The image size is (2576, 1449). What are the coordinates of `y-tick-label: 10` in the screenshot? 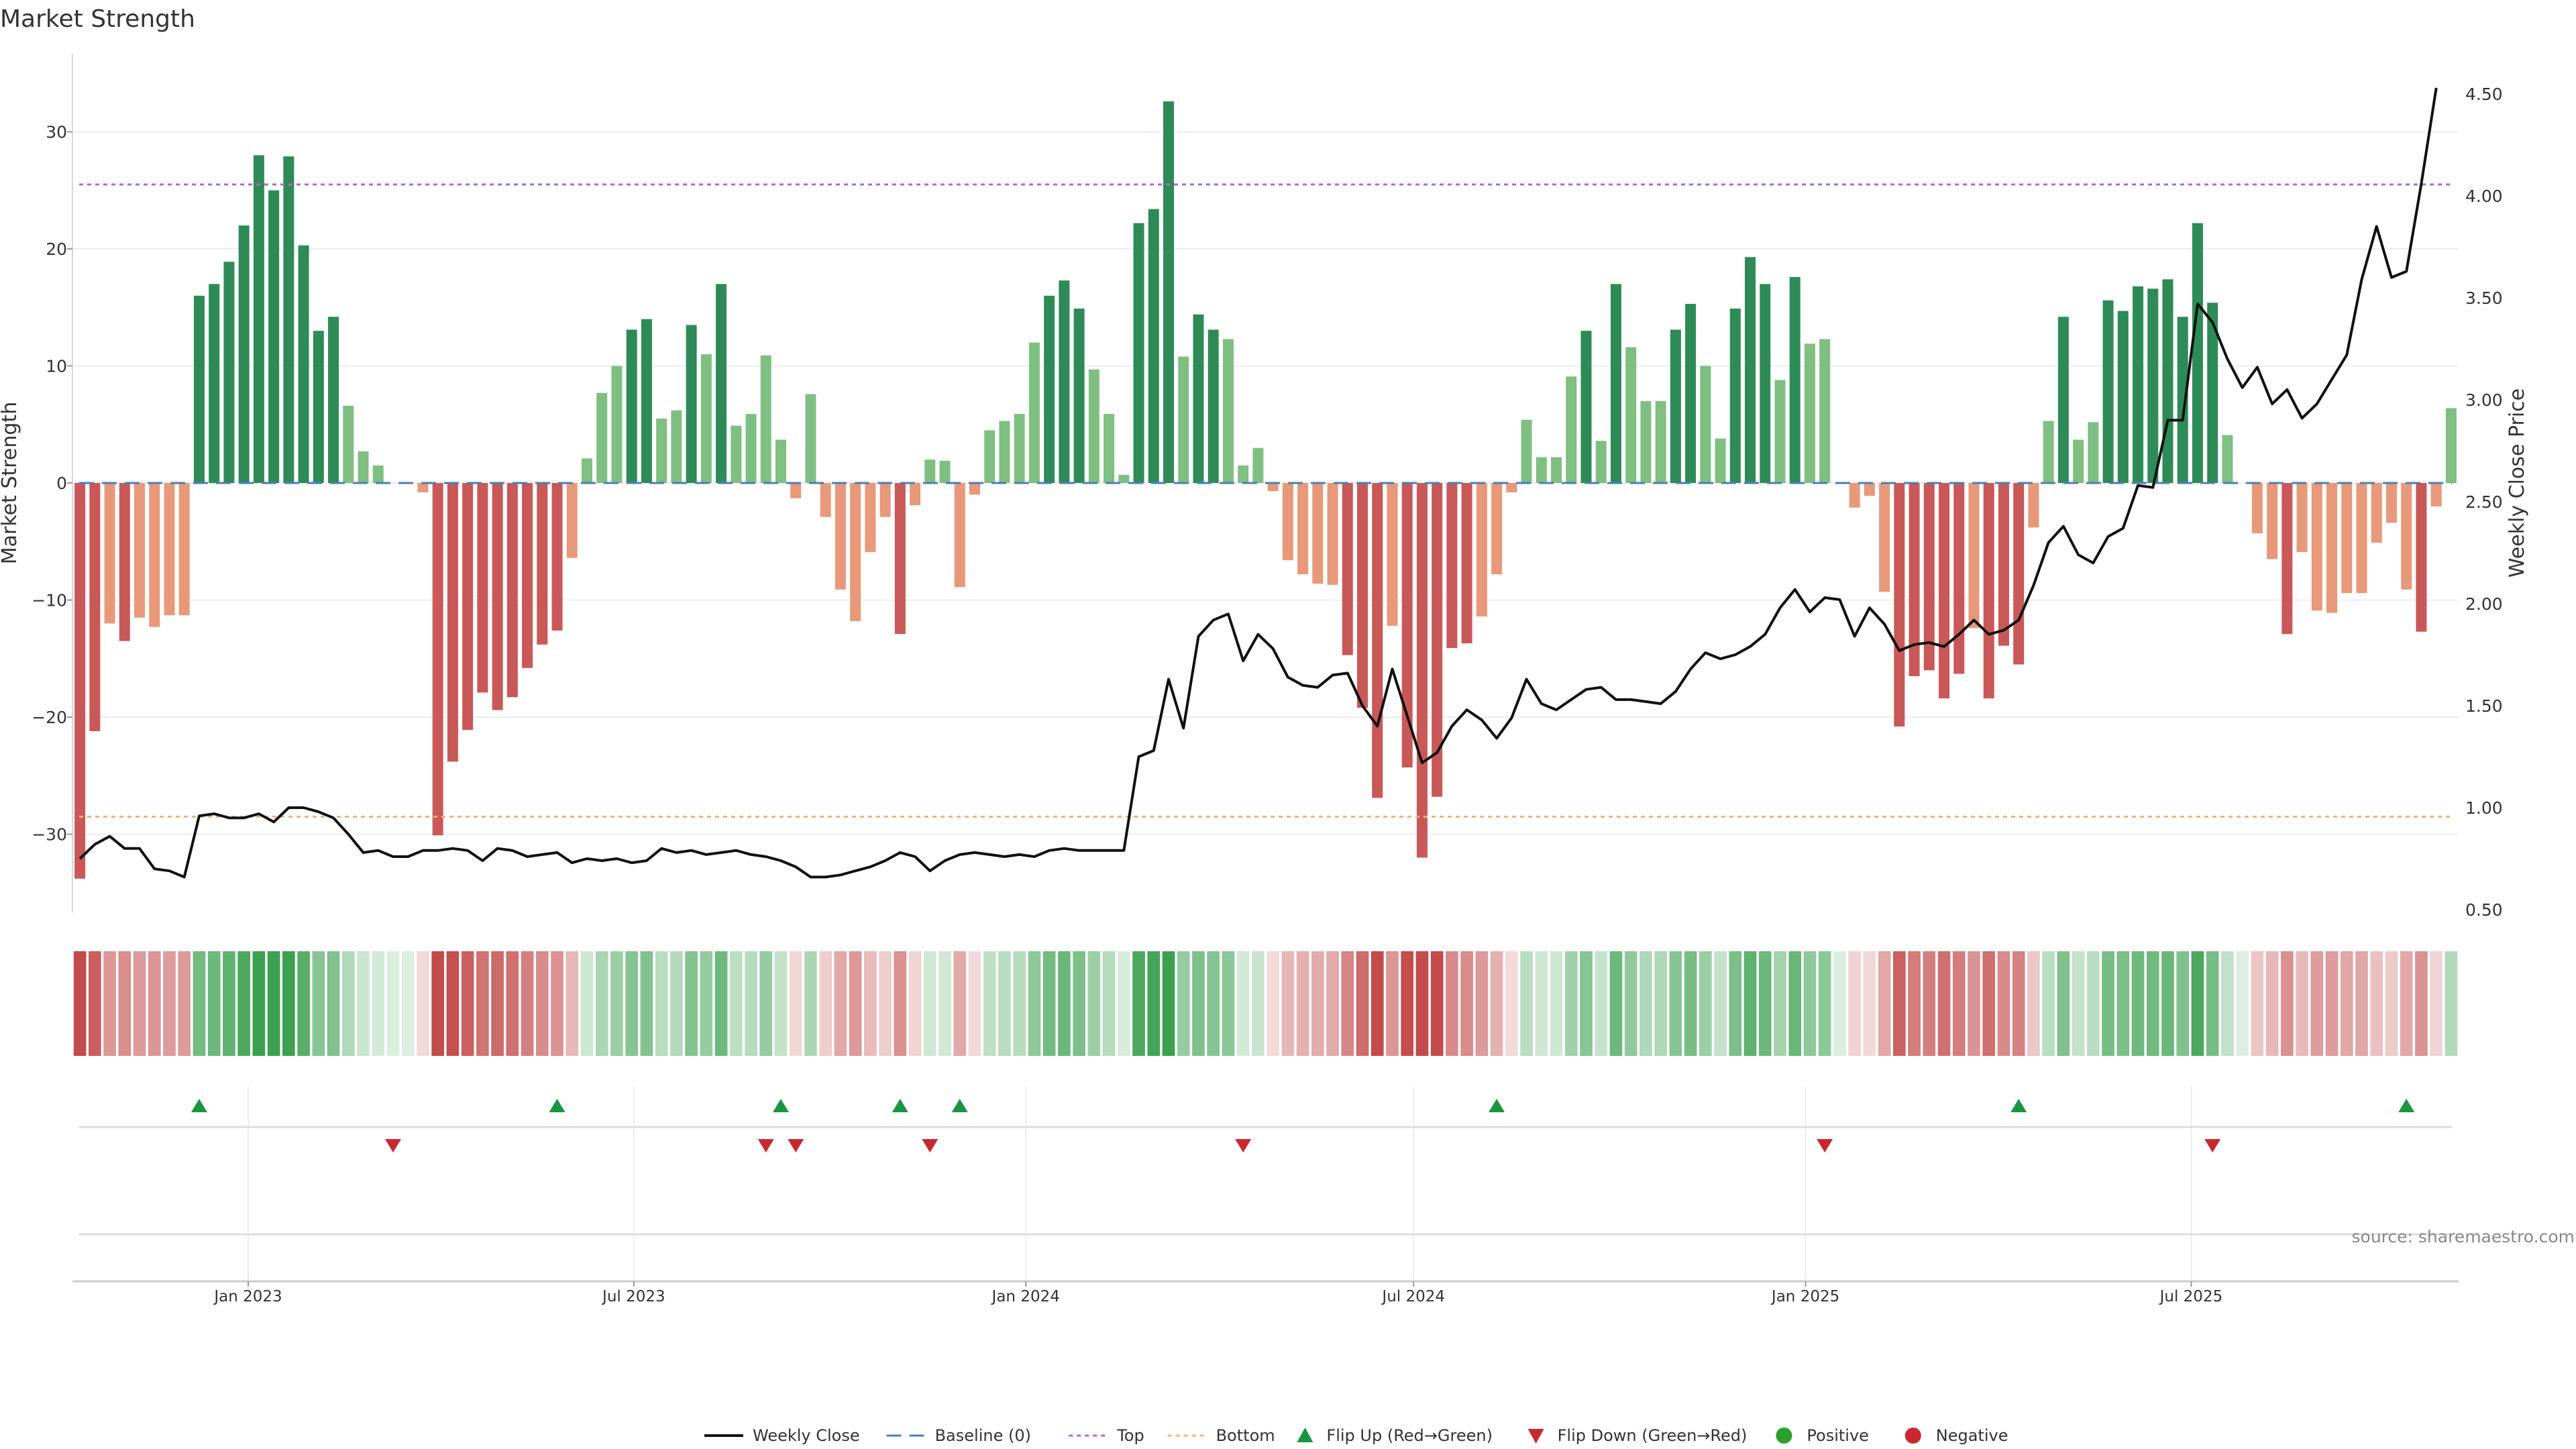 It's located at (56, 366).